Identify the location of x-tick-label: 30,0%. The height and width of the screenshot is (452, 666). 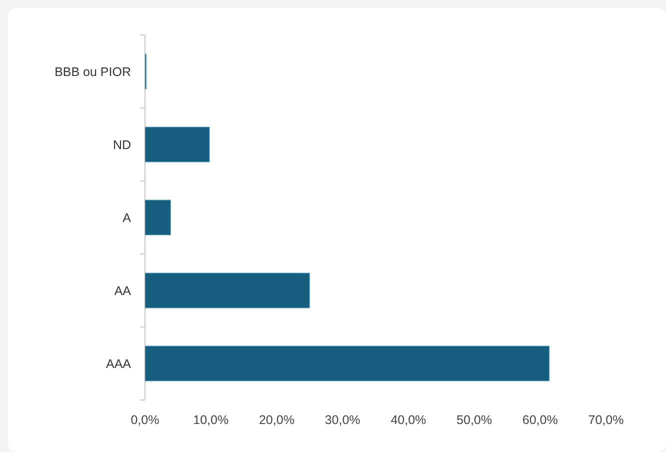
(342, 420).